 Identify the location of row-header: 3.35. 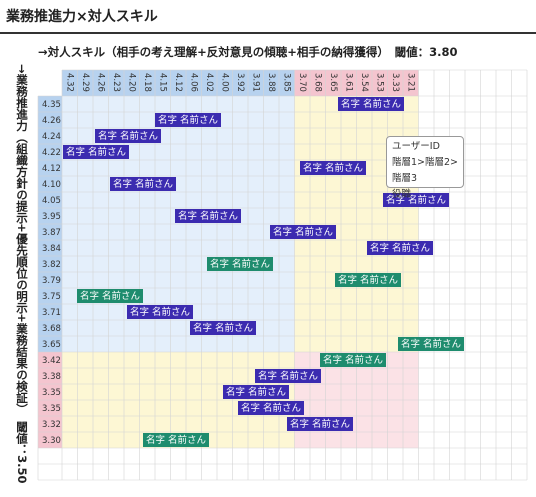
(51, 393).